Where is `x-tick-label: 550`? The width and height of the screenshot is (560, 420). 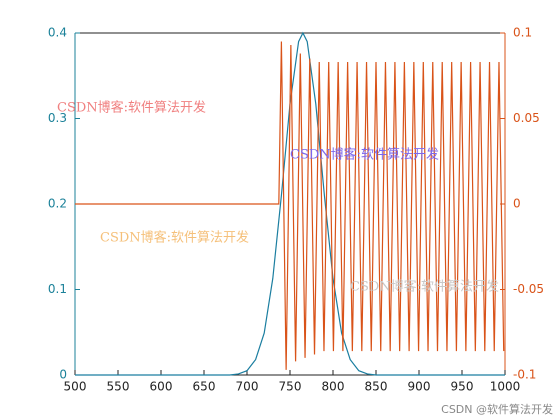
x-tick-label: 550 is located at coordinates (118, 387).